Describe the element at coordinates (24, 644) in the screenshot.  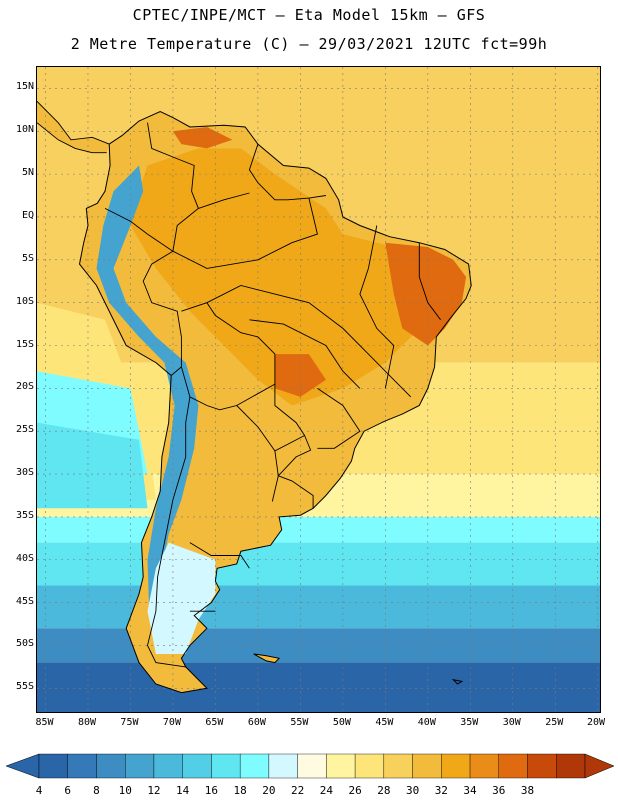
I see `lat-tick-label: 50S` at that location.